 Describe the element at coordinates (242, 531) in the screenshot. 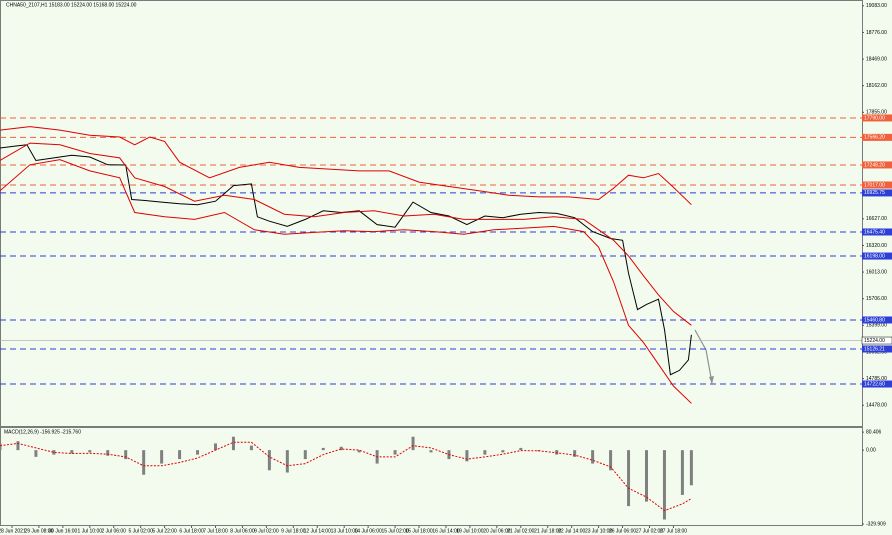

I see `x-tick-label: 8 Jul 06:00` at that location.